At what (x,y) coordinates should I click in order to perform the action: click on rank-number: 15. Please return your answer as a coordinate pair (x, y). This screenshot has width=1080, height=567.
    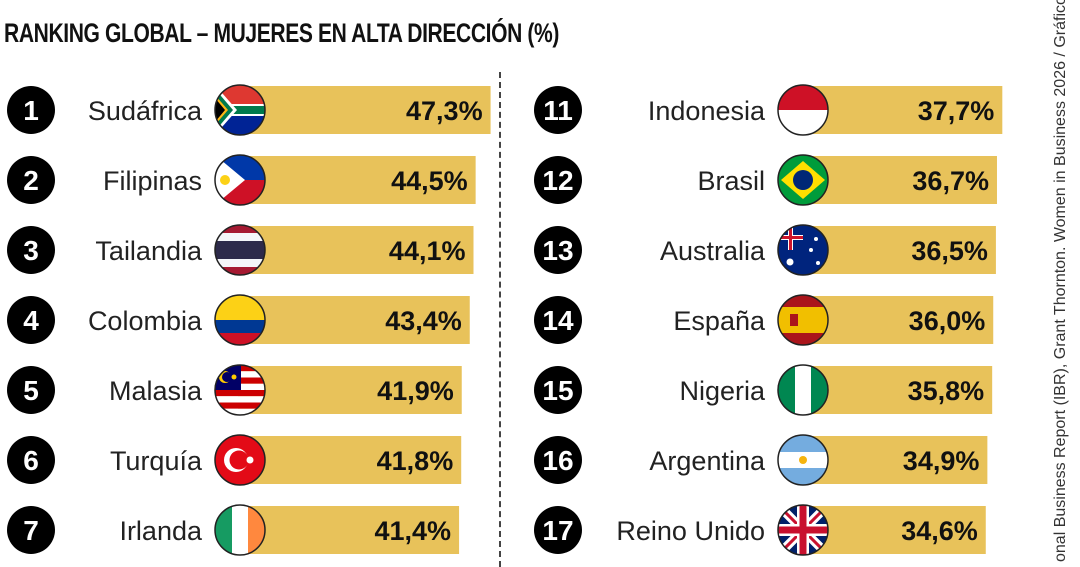
    Looking at the image, I should click on (557, 390).